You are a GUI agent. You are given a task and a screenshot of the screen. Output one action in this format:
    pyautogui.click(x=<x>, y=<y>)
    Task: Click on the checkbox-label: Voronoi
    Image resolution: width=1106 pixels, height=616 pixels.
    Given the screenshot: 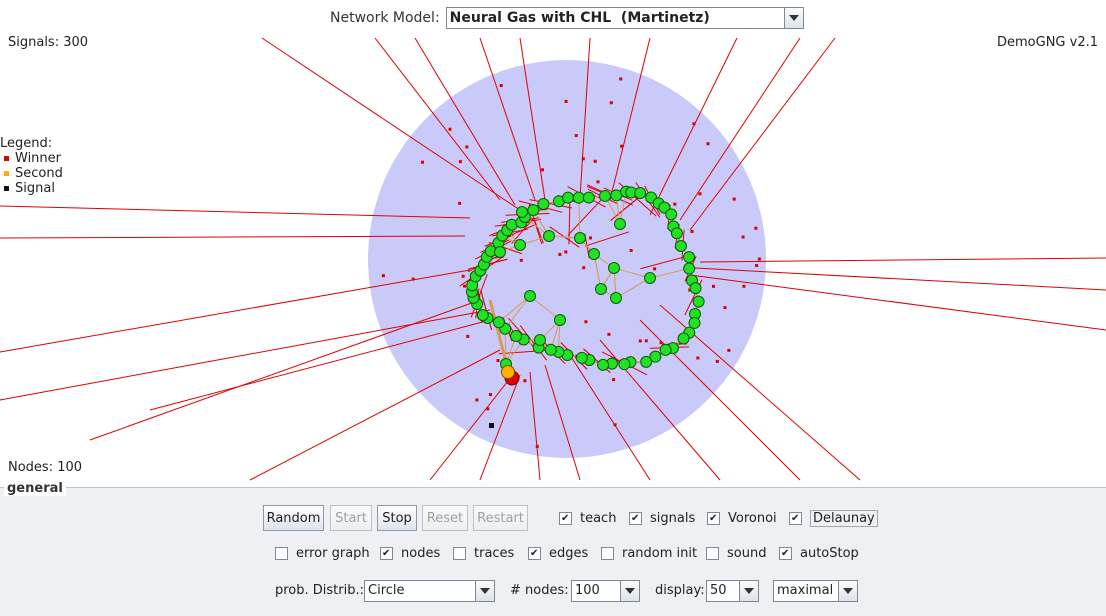 What is the action you would take?
    pyautogui.click(x=752, y=518)
    